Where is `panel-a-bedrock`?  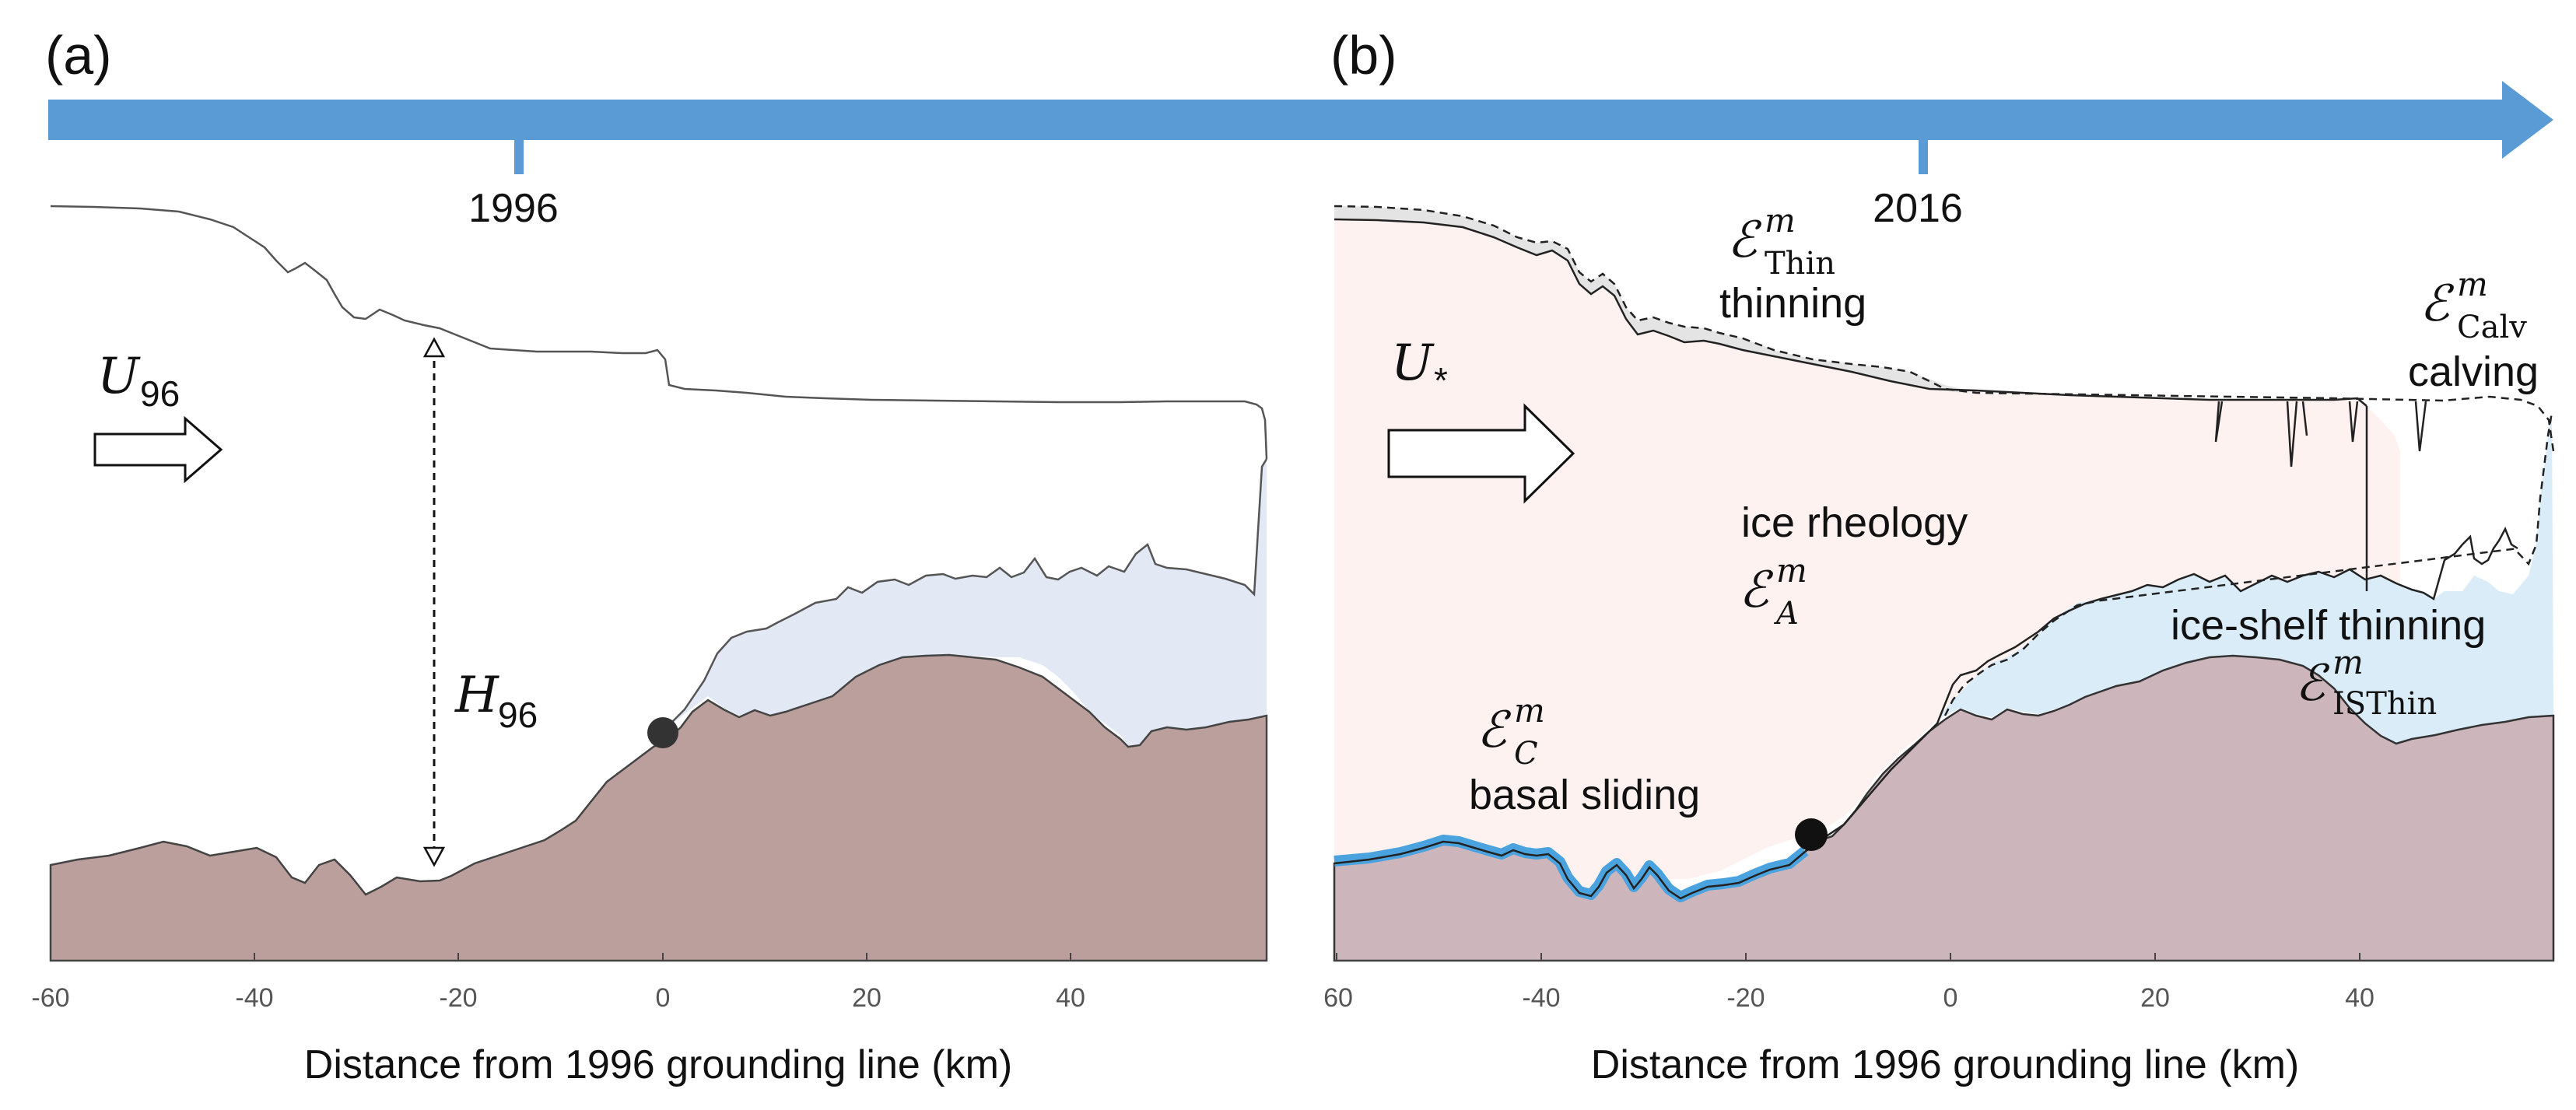 panel-a-bedrock is located at coordinates (658, 807).